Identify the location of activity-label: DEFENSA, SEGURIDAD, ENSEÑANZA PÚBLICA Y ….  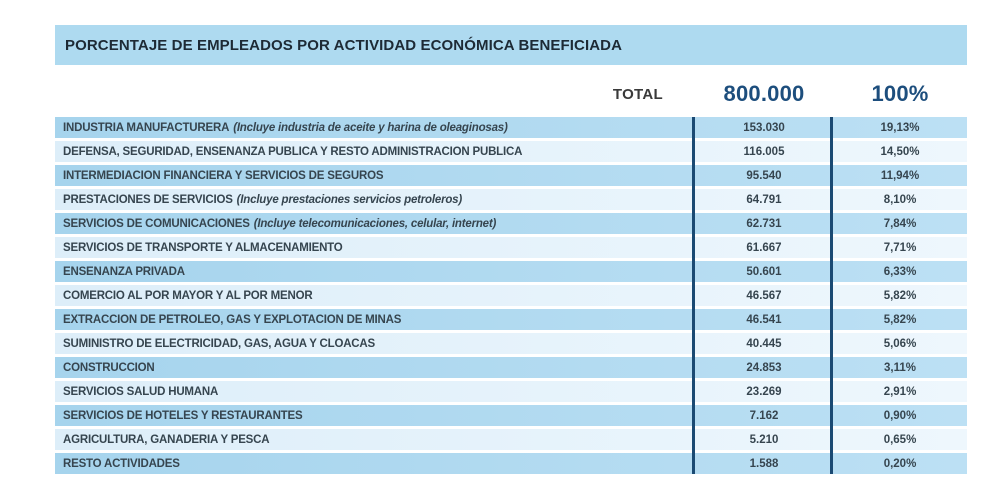
(375, 152).